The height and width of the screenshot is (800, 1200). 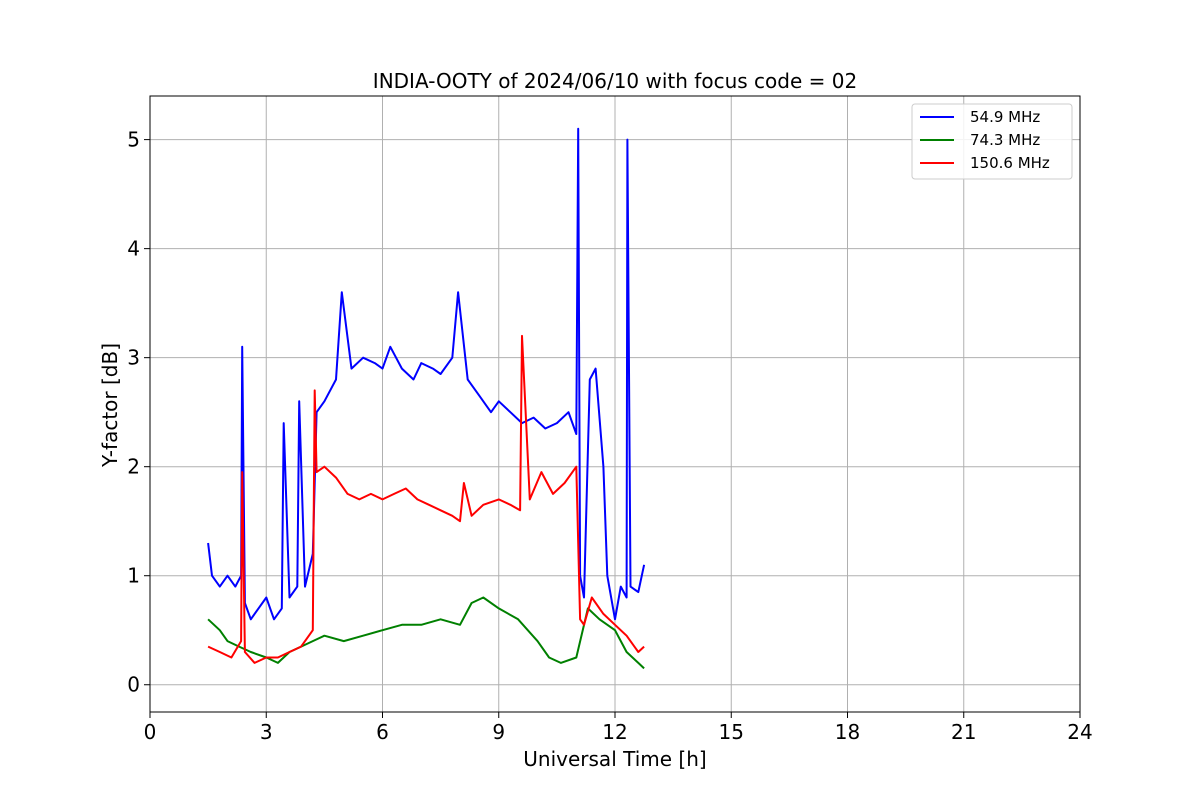 I want to click on y-tick-label: 1, so click(x=133, y=576).